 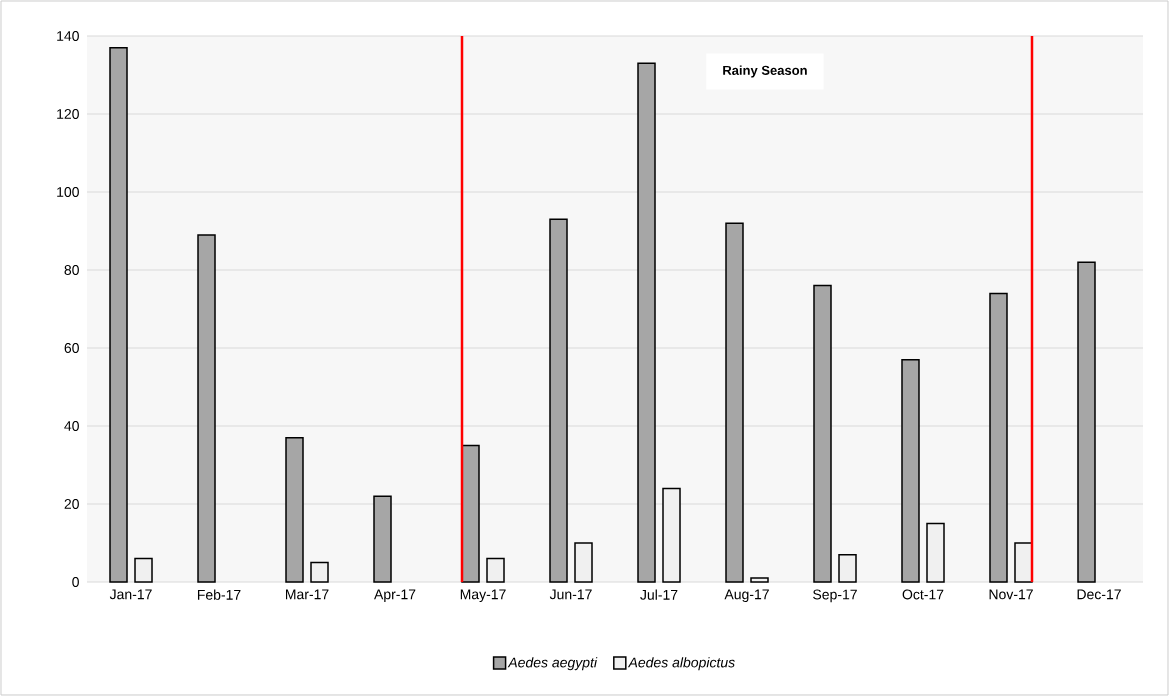 What do you see at coordinates (307, 594) in the screenshot?
I see `x-tick-label: Mar-17` at bounding box center [307, 594].